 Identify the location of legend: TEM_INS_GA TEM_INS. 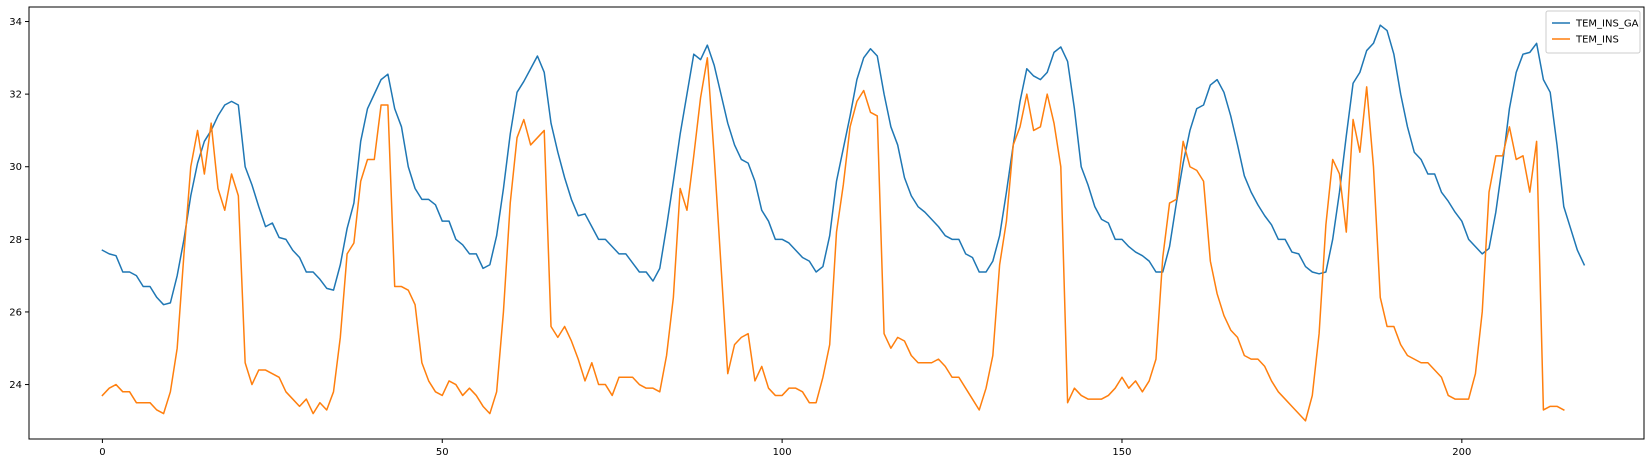
(1593, 32).